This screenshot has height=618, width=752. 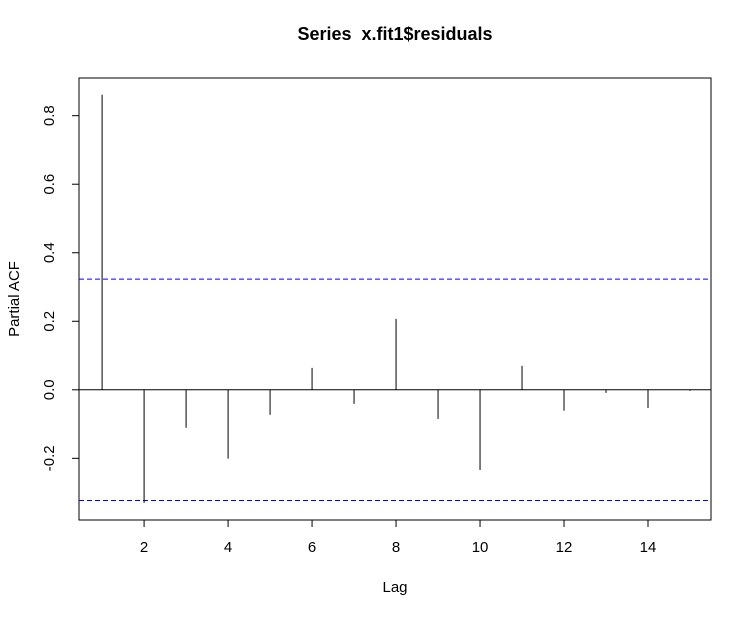 I want to click on x-tick-label: 12, so click(x=564, y=547).